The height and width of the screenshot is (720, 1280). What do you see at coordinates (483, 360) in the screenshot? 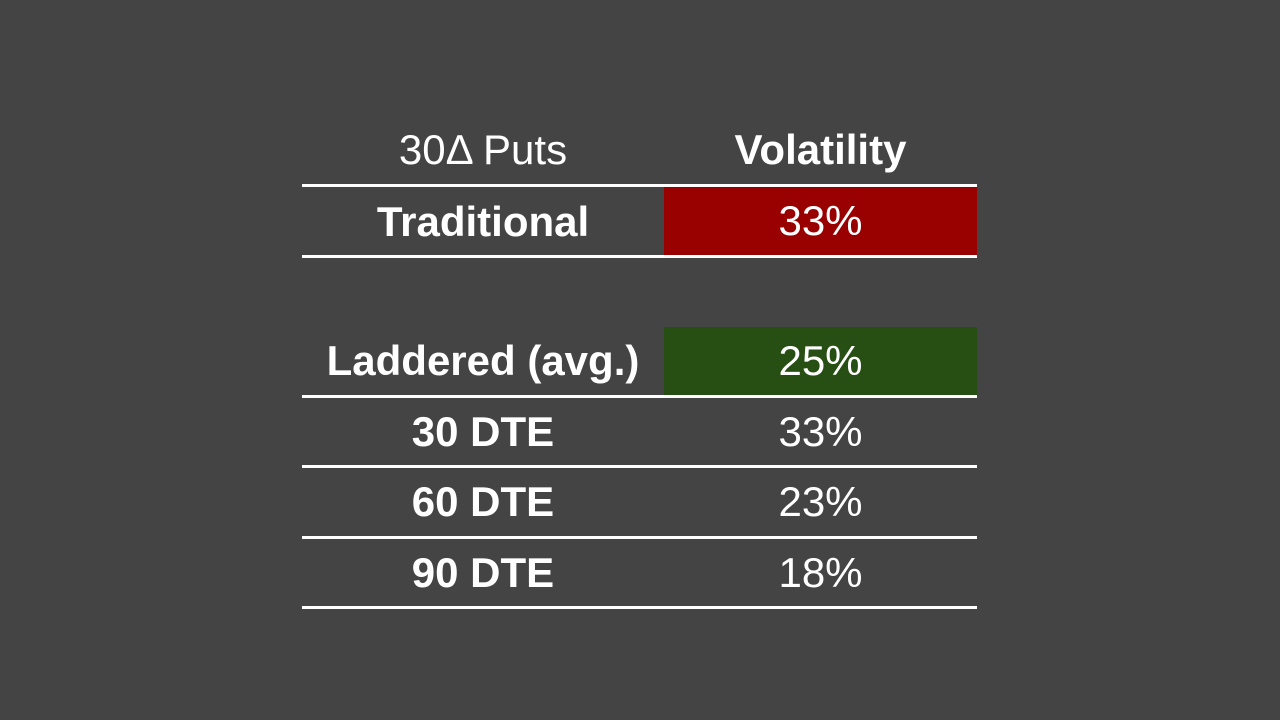
I see `laddered-label: Laddered (avg.)` at bounding box center [483, 360].